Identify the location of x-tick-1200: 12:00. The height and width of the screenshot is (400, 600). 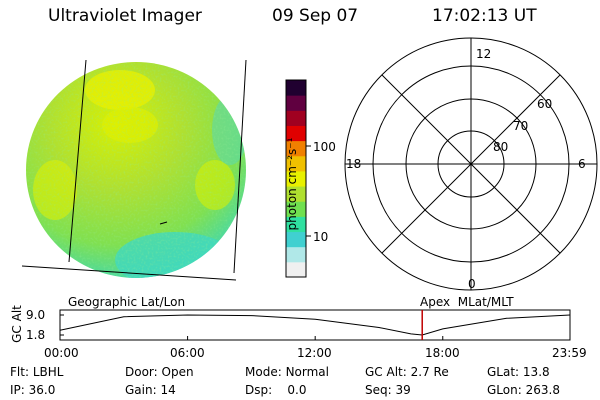
(314, 353).